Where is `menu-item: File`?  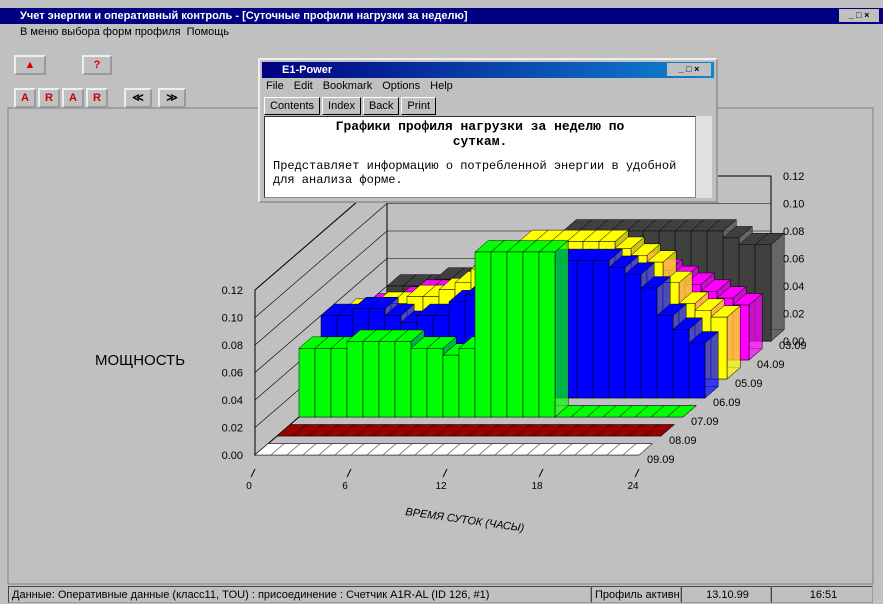 menu-item: File is located at coordinates (275, 86).